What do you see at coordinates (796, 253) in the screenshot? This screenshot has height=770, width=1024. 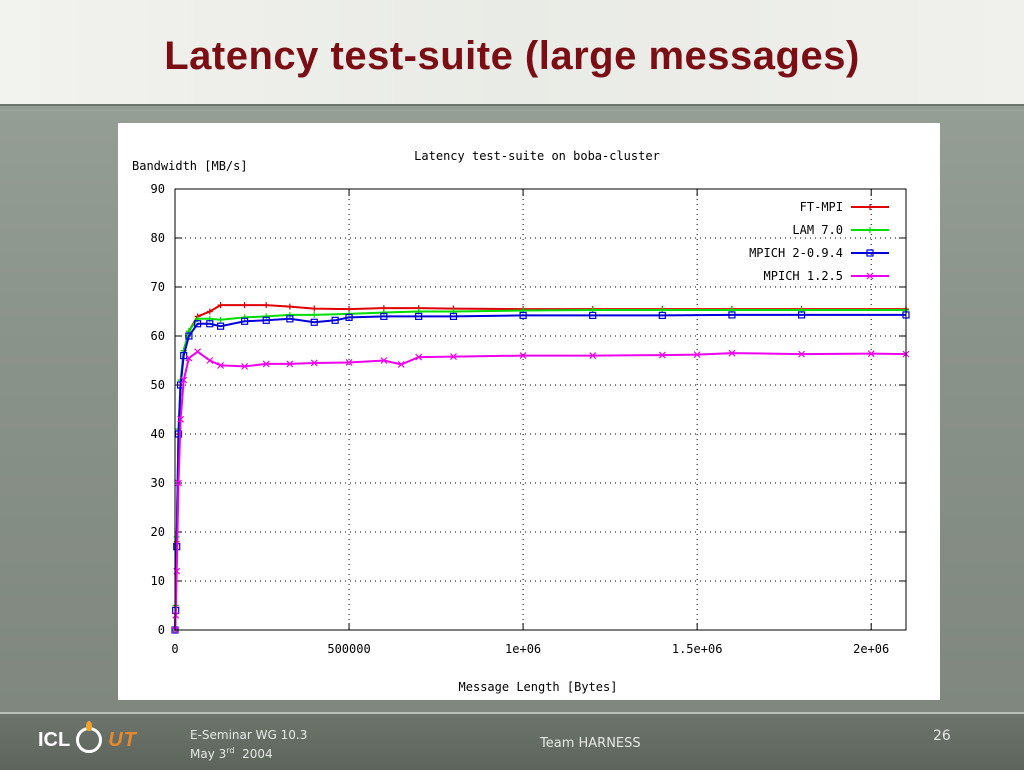 I see `legend-label-mpich-2-0-9-4: MPICH 2-0.9.4` at bounding box center [796, 253].